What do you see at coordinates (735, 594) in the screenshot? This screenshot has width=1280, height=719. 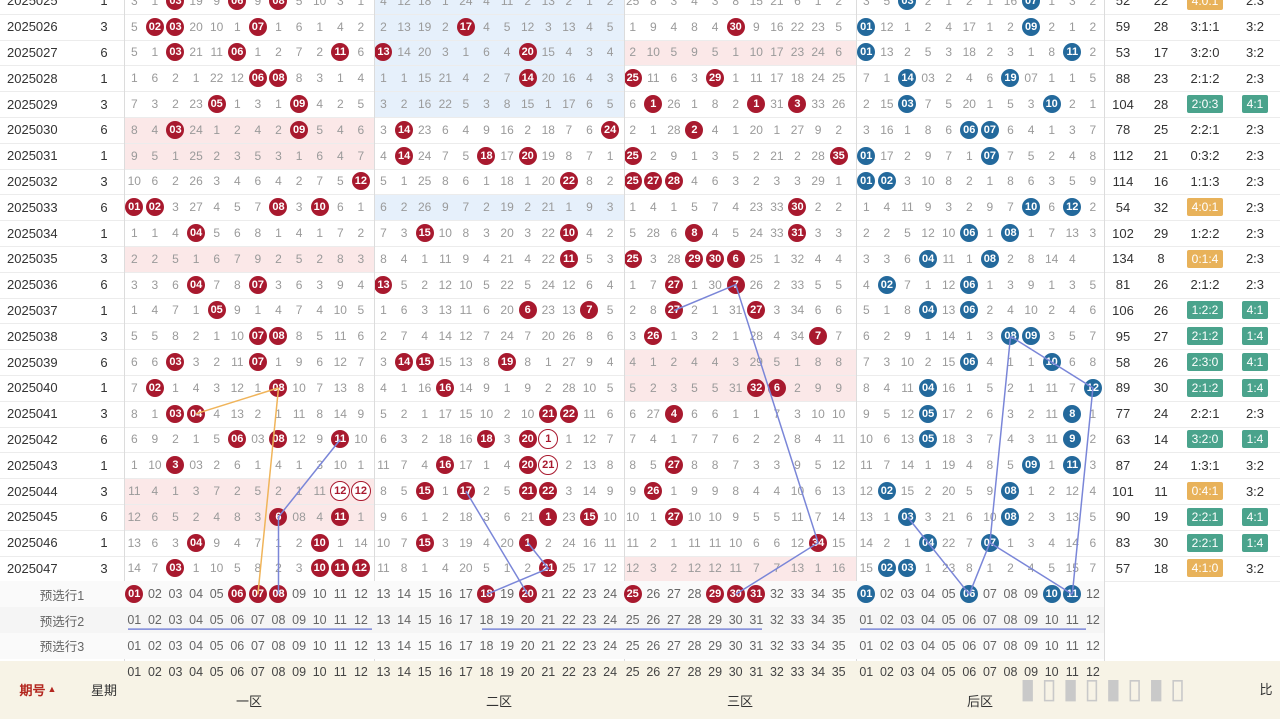 I see `selected-red-ball: 30` at bounding box center [735, 594].